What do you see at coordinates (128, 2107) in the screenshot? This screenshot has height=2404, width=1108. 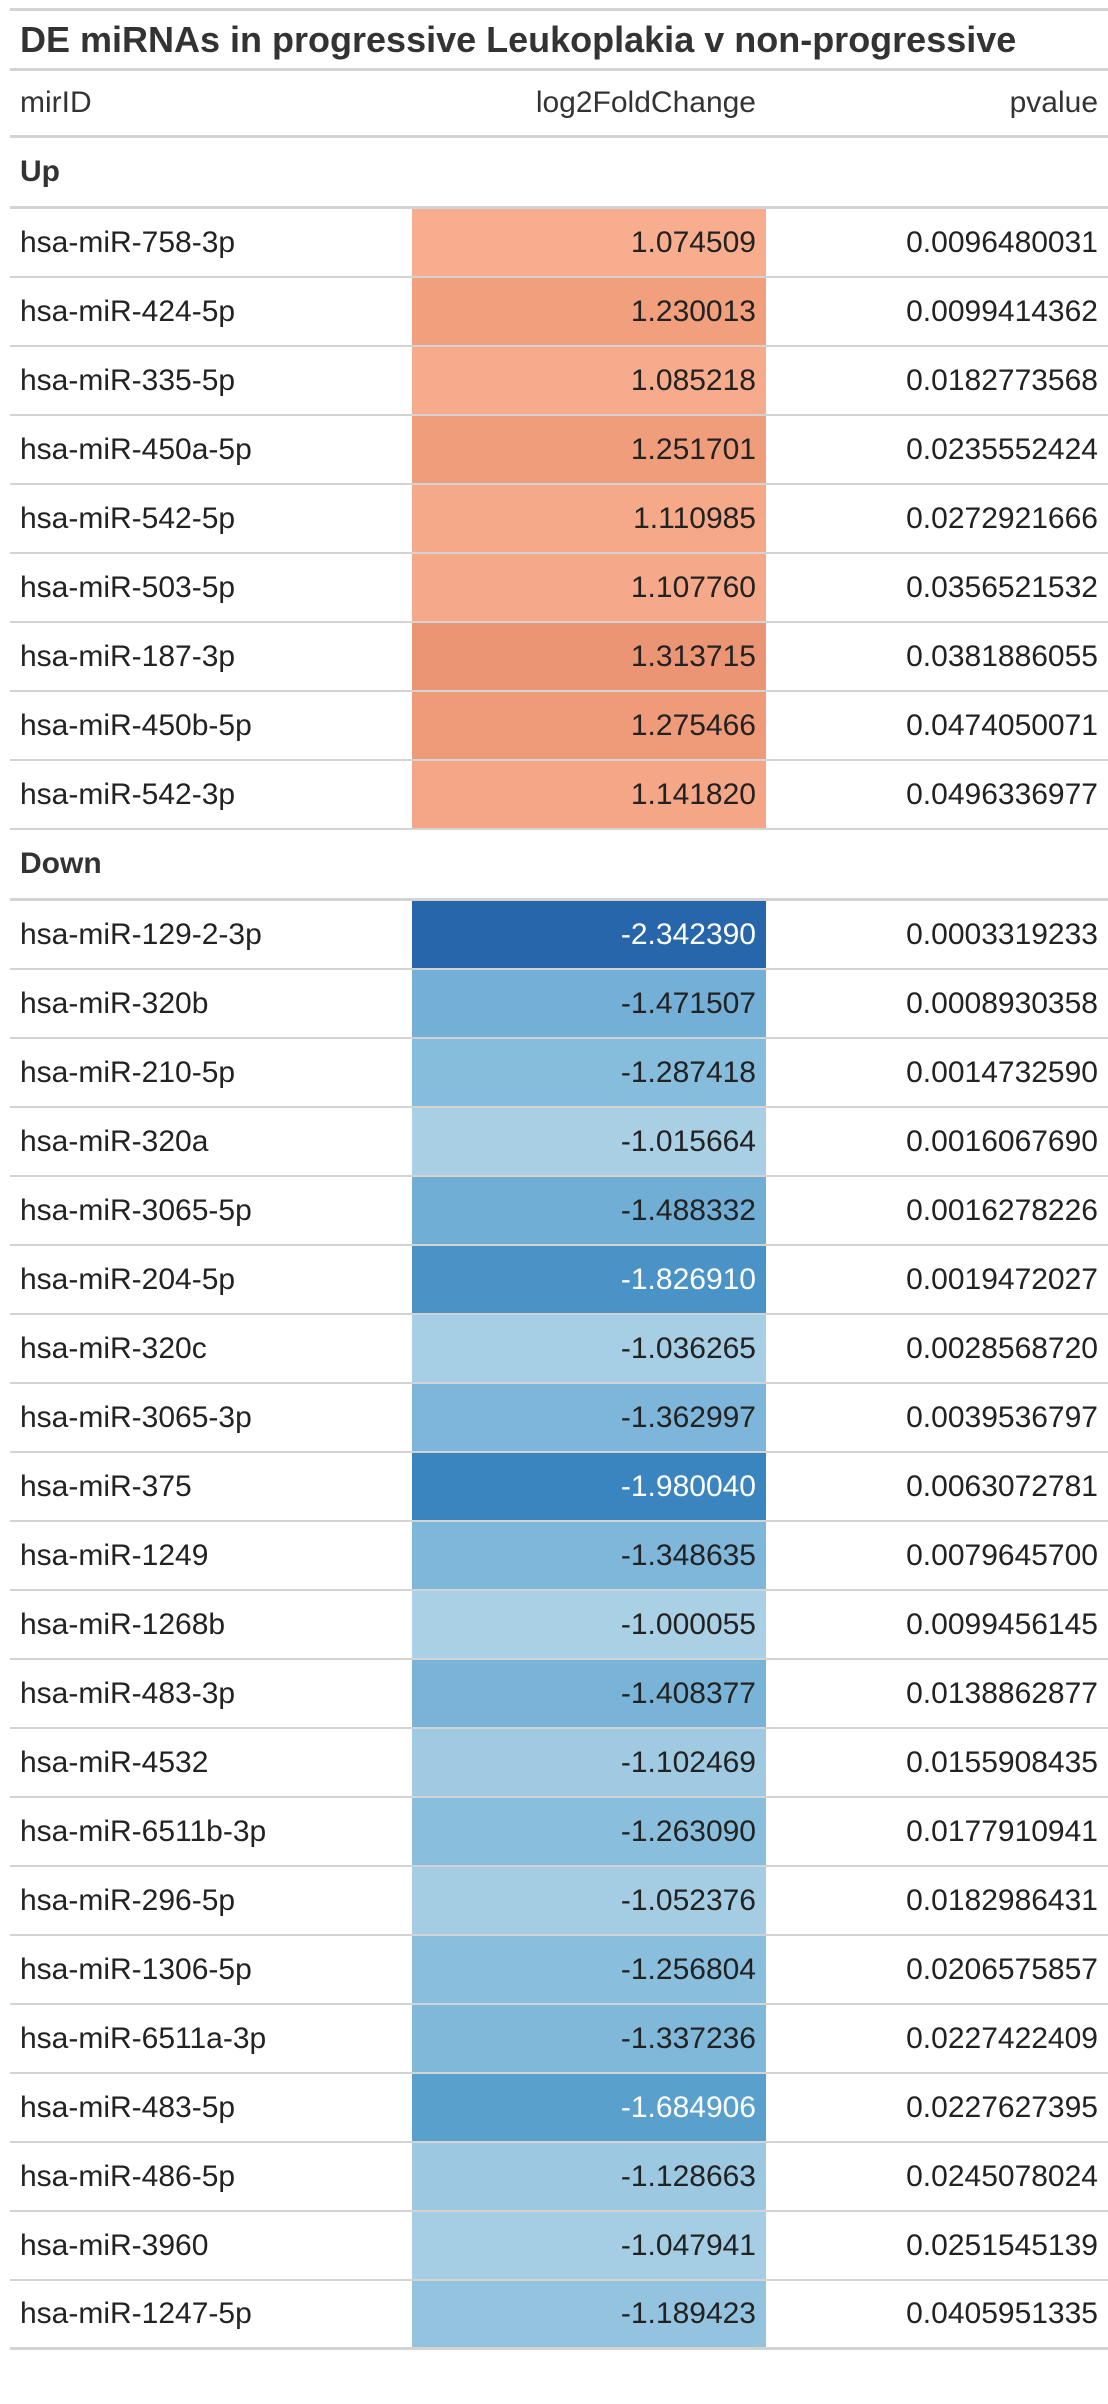 I see `mirid-cell: hsa-miR-483-5p` at bounding box center [128, 2107].